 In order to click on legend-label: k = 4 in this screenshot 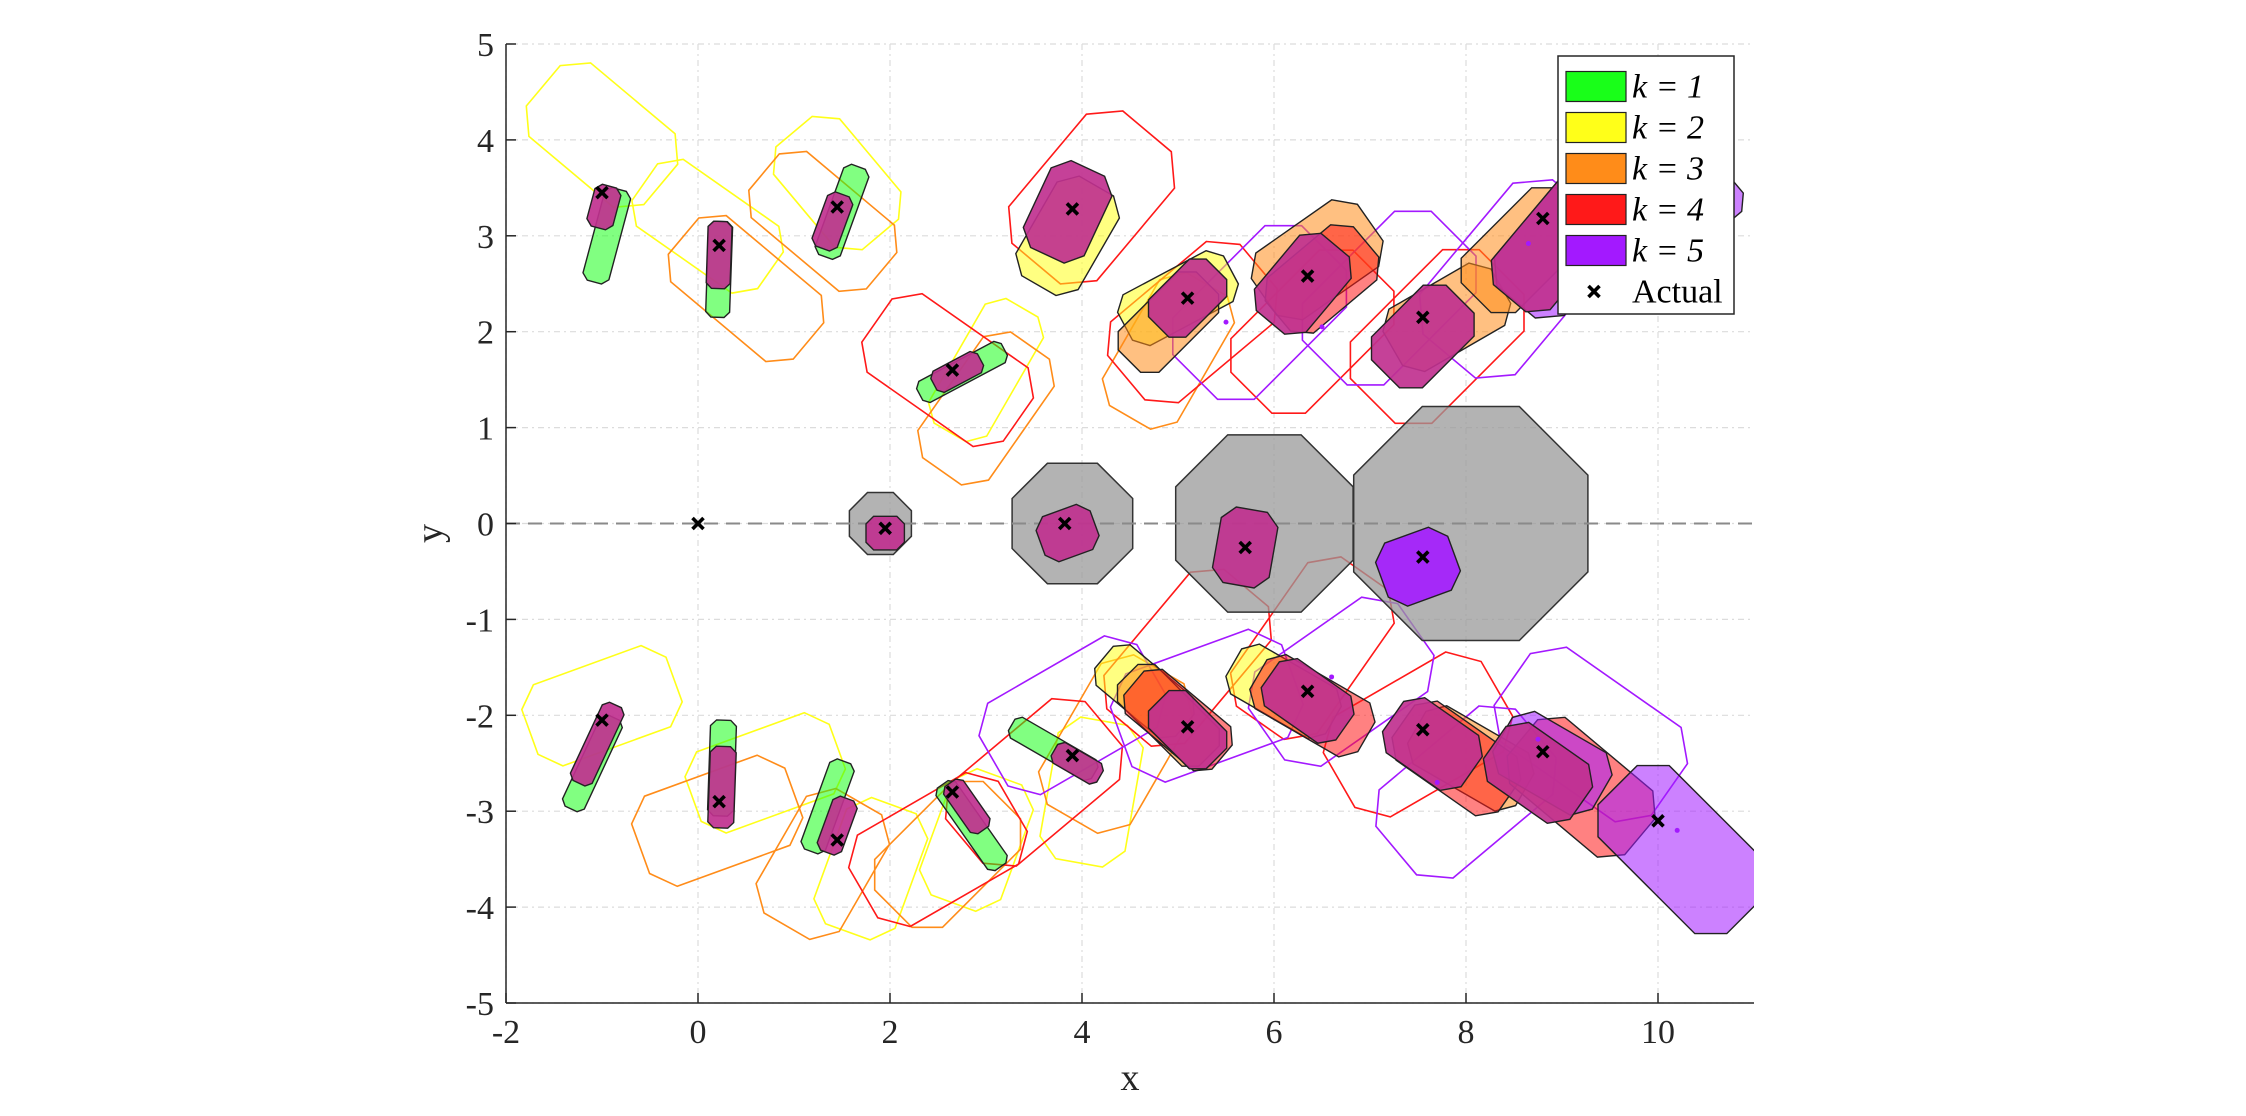, I will do `click(1668, 210)`.